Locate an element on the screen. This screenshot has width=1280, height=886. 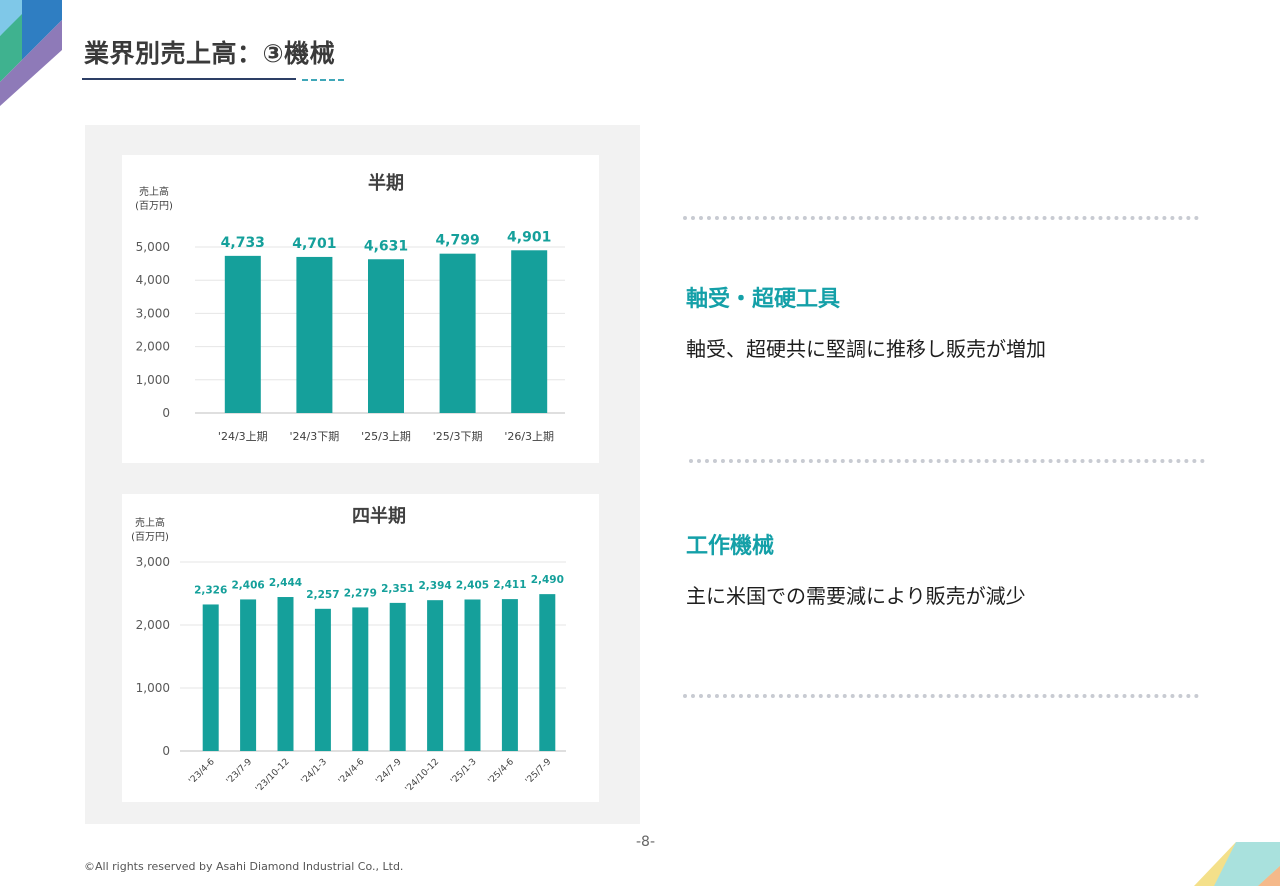
bar-value-label: 4,631 is located at coordinates (386, 246).